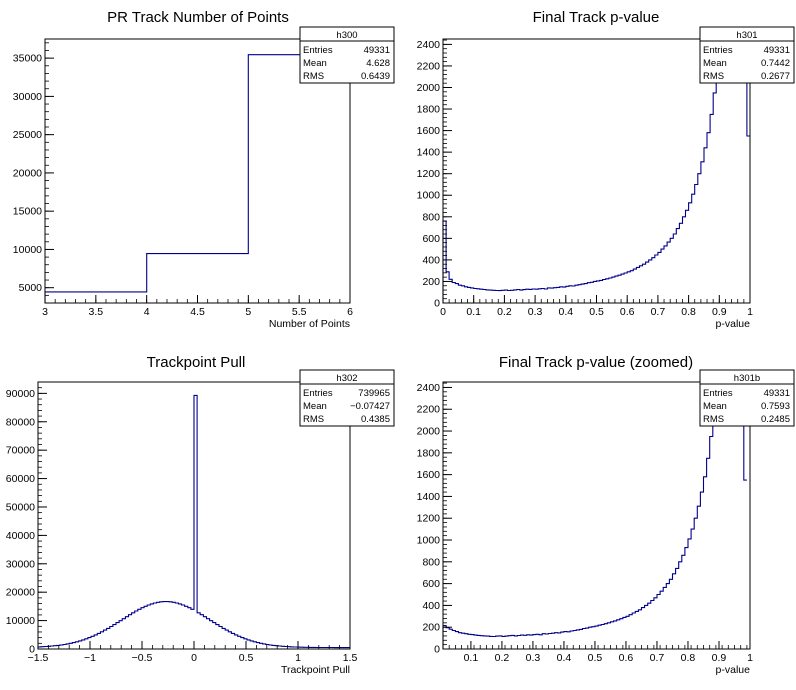 This screenshot has width=796, height=690. I want to click on stats-value-entries: 739965, so click(374, 393).